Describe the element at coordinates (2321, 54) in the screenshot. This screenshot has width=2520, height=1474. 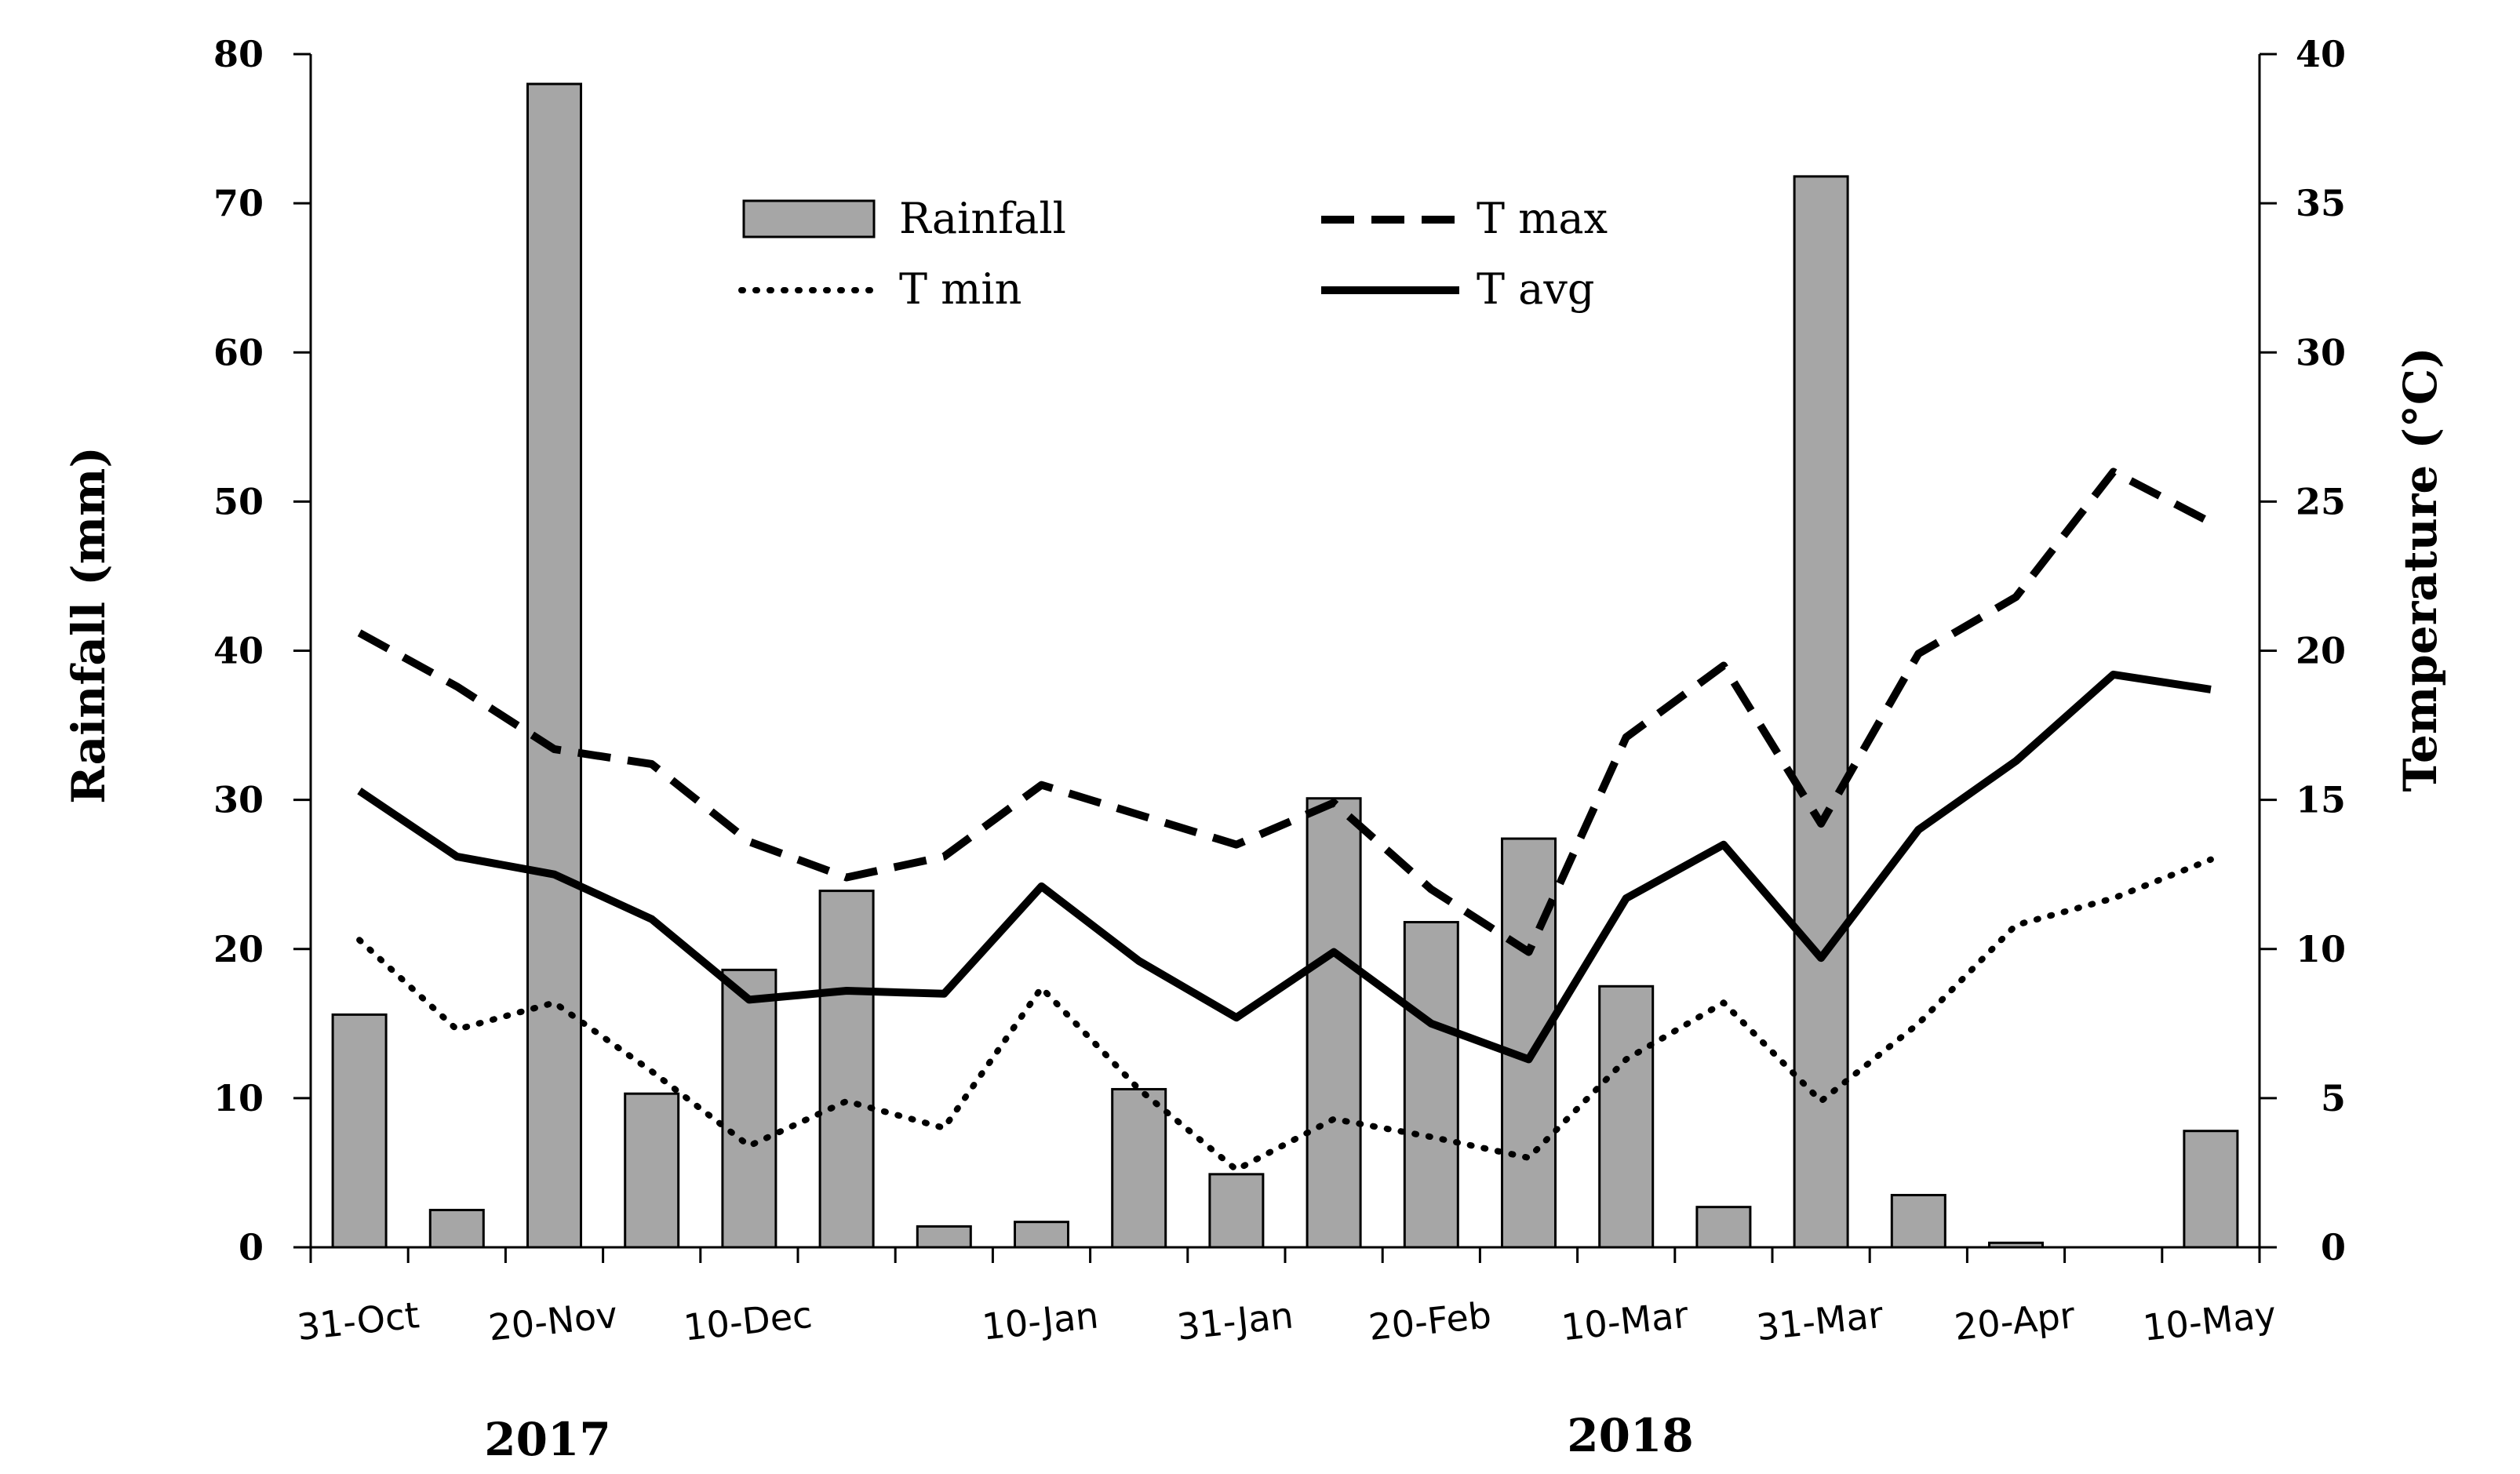
I see `right-tick-label-40: 40` at that location.